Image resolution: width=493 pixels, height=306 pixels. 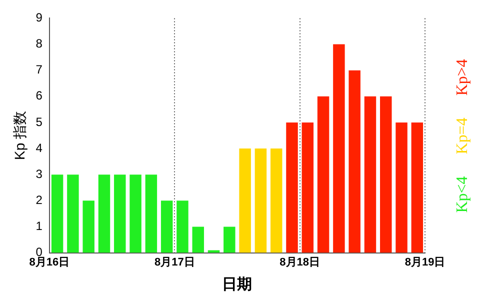 What do you see at coordinates (39, 121) in the screenshot?
I see `y-tick-label: 5` at bounding box center [39, 121].